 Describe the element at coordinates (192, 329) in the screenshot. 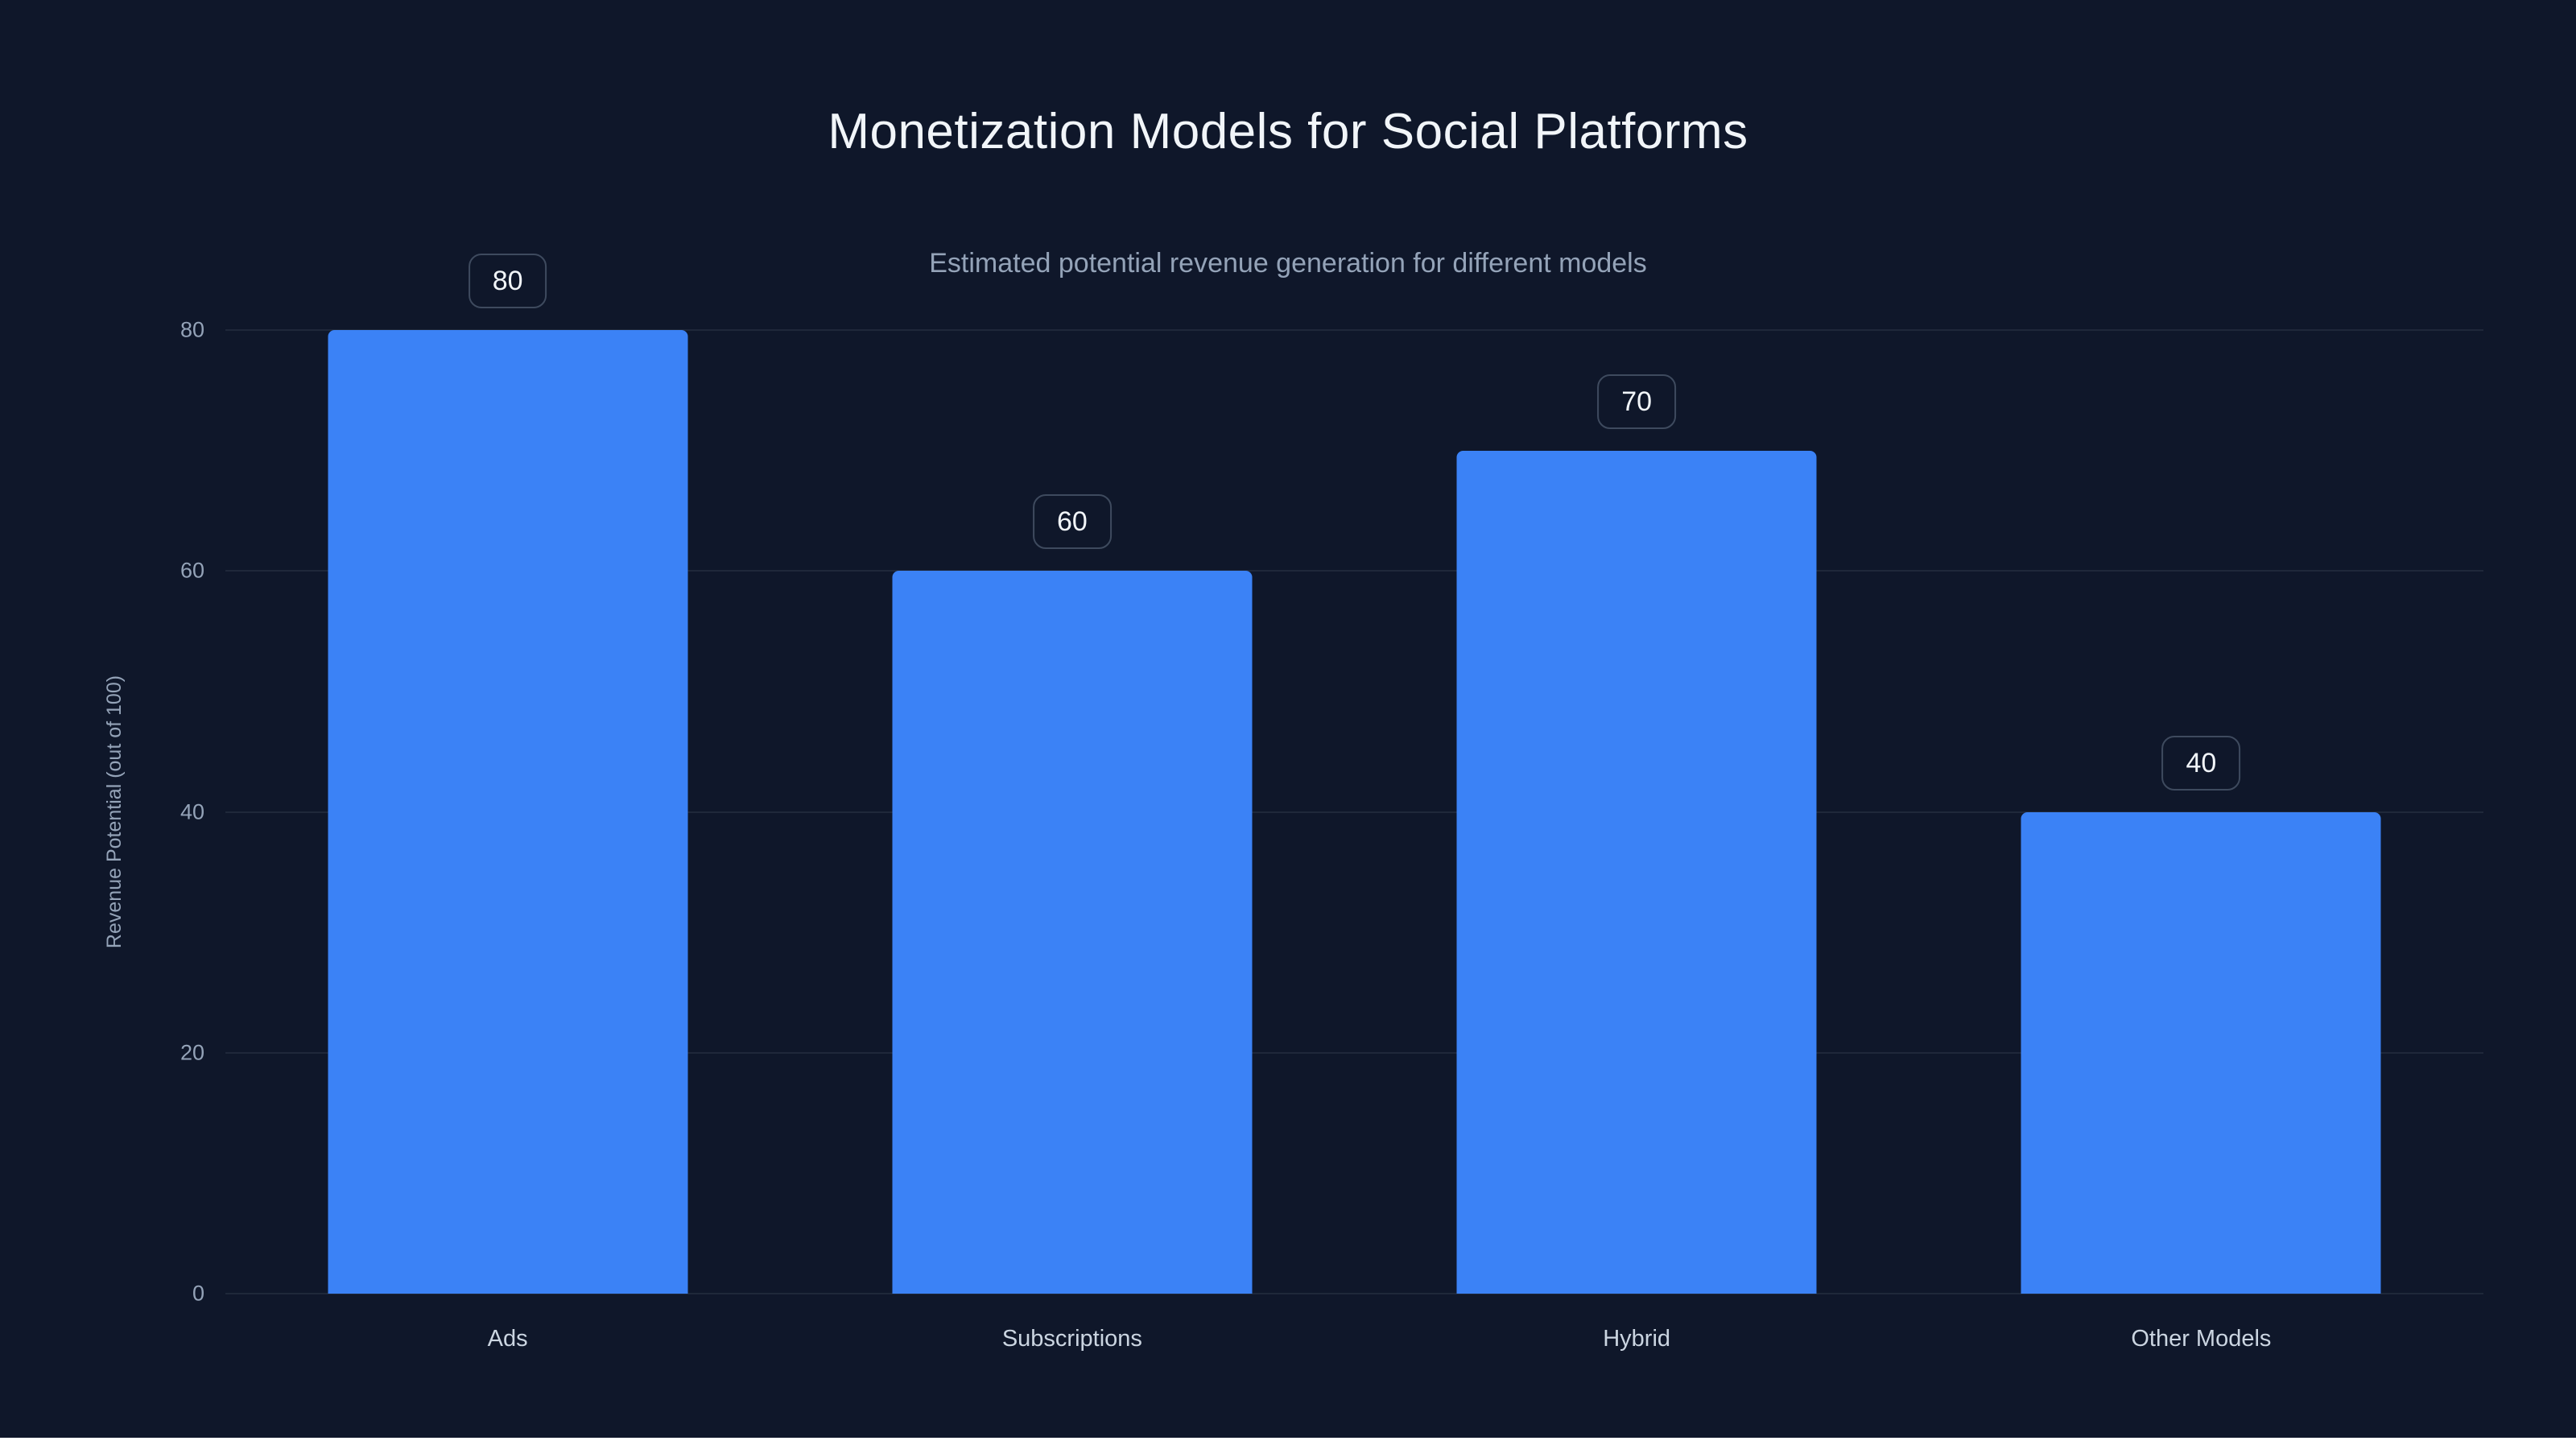

I see `y-tick-label-80: 80` at that location.